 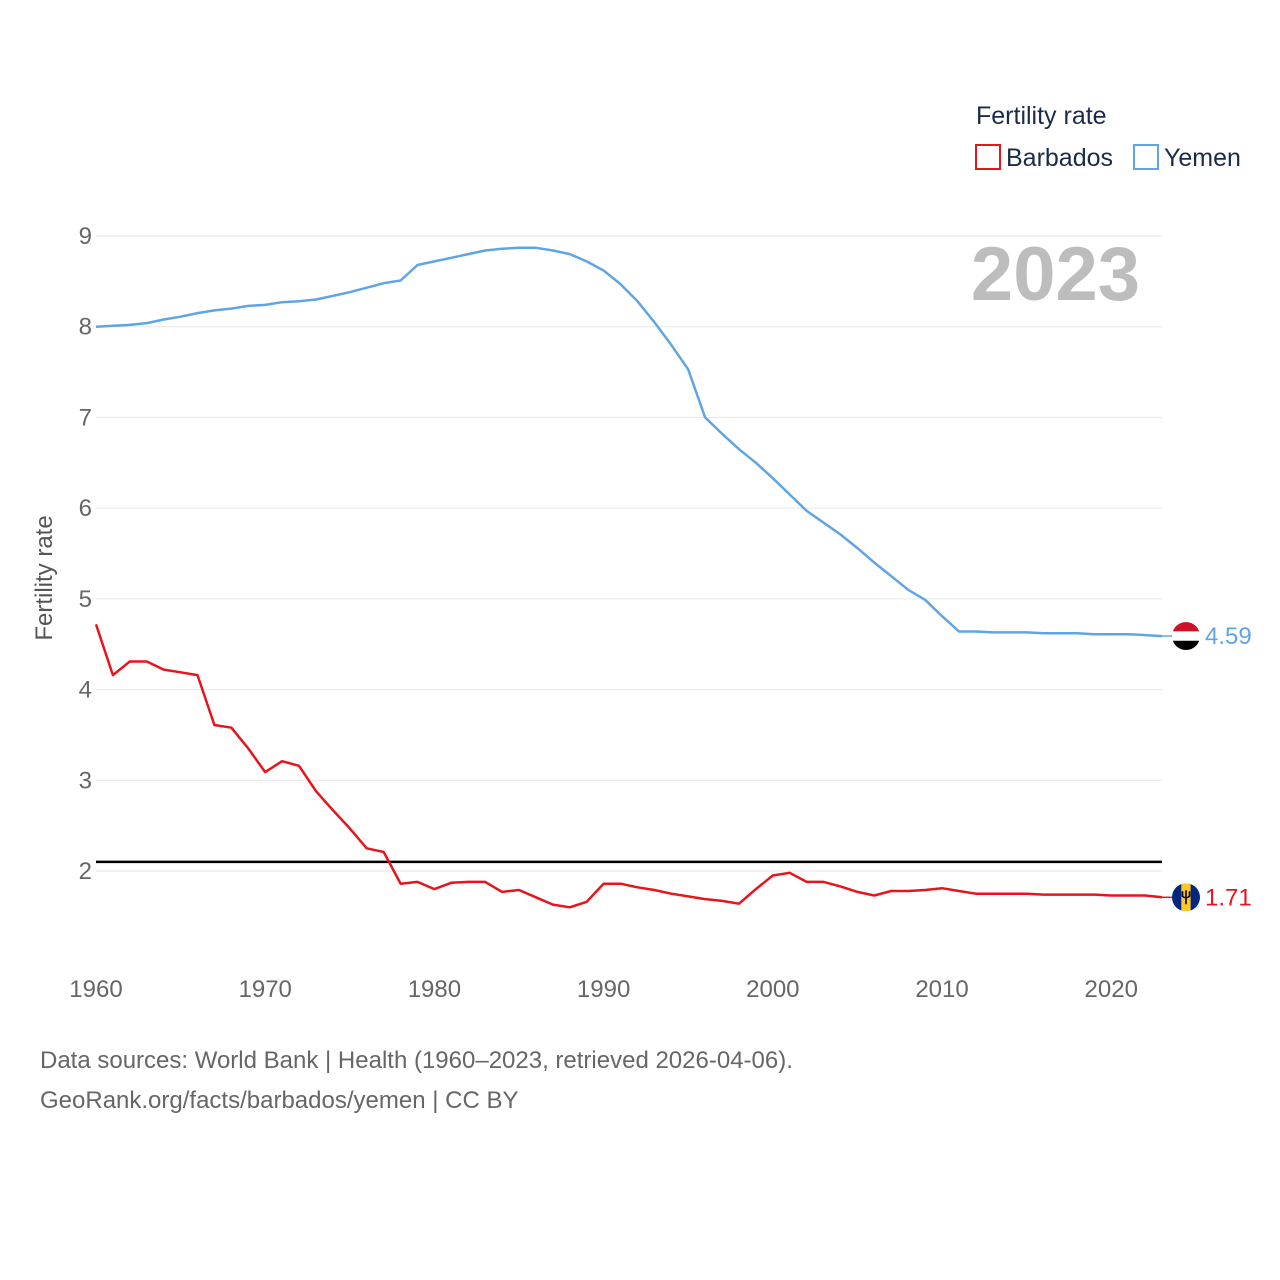 I want to click on yemen-point-1968, so click(x=231, y=309).